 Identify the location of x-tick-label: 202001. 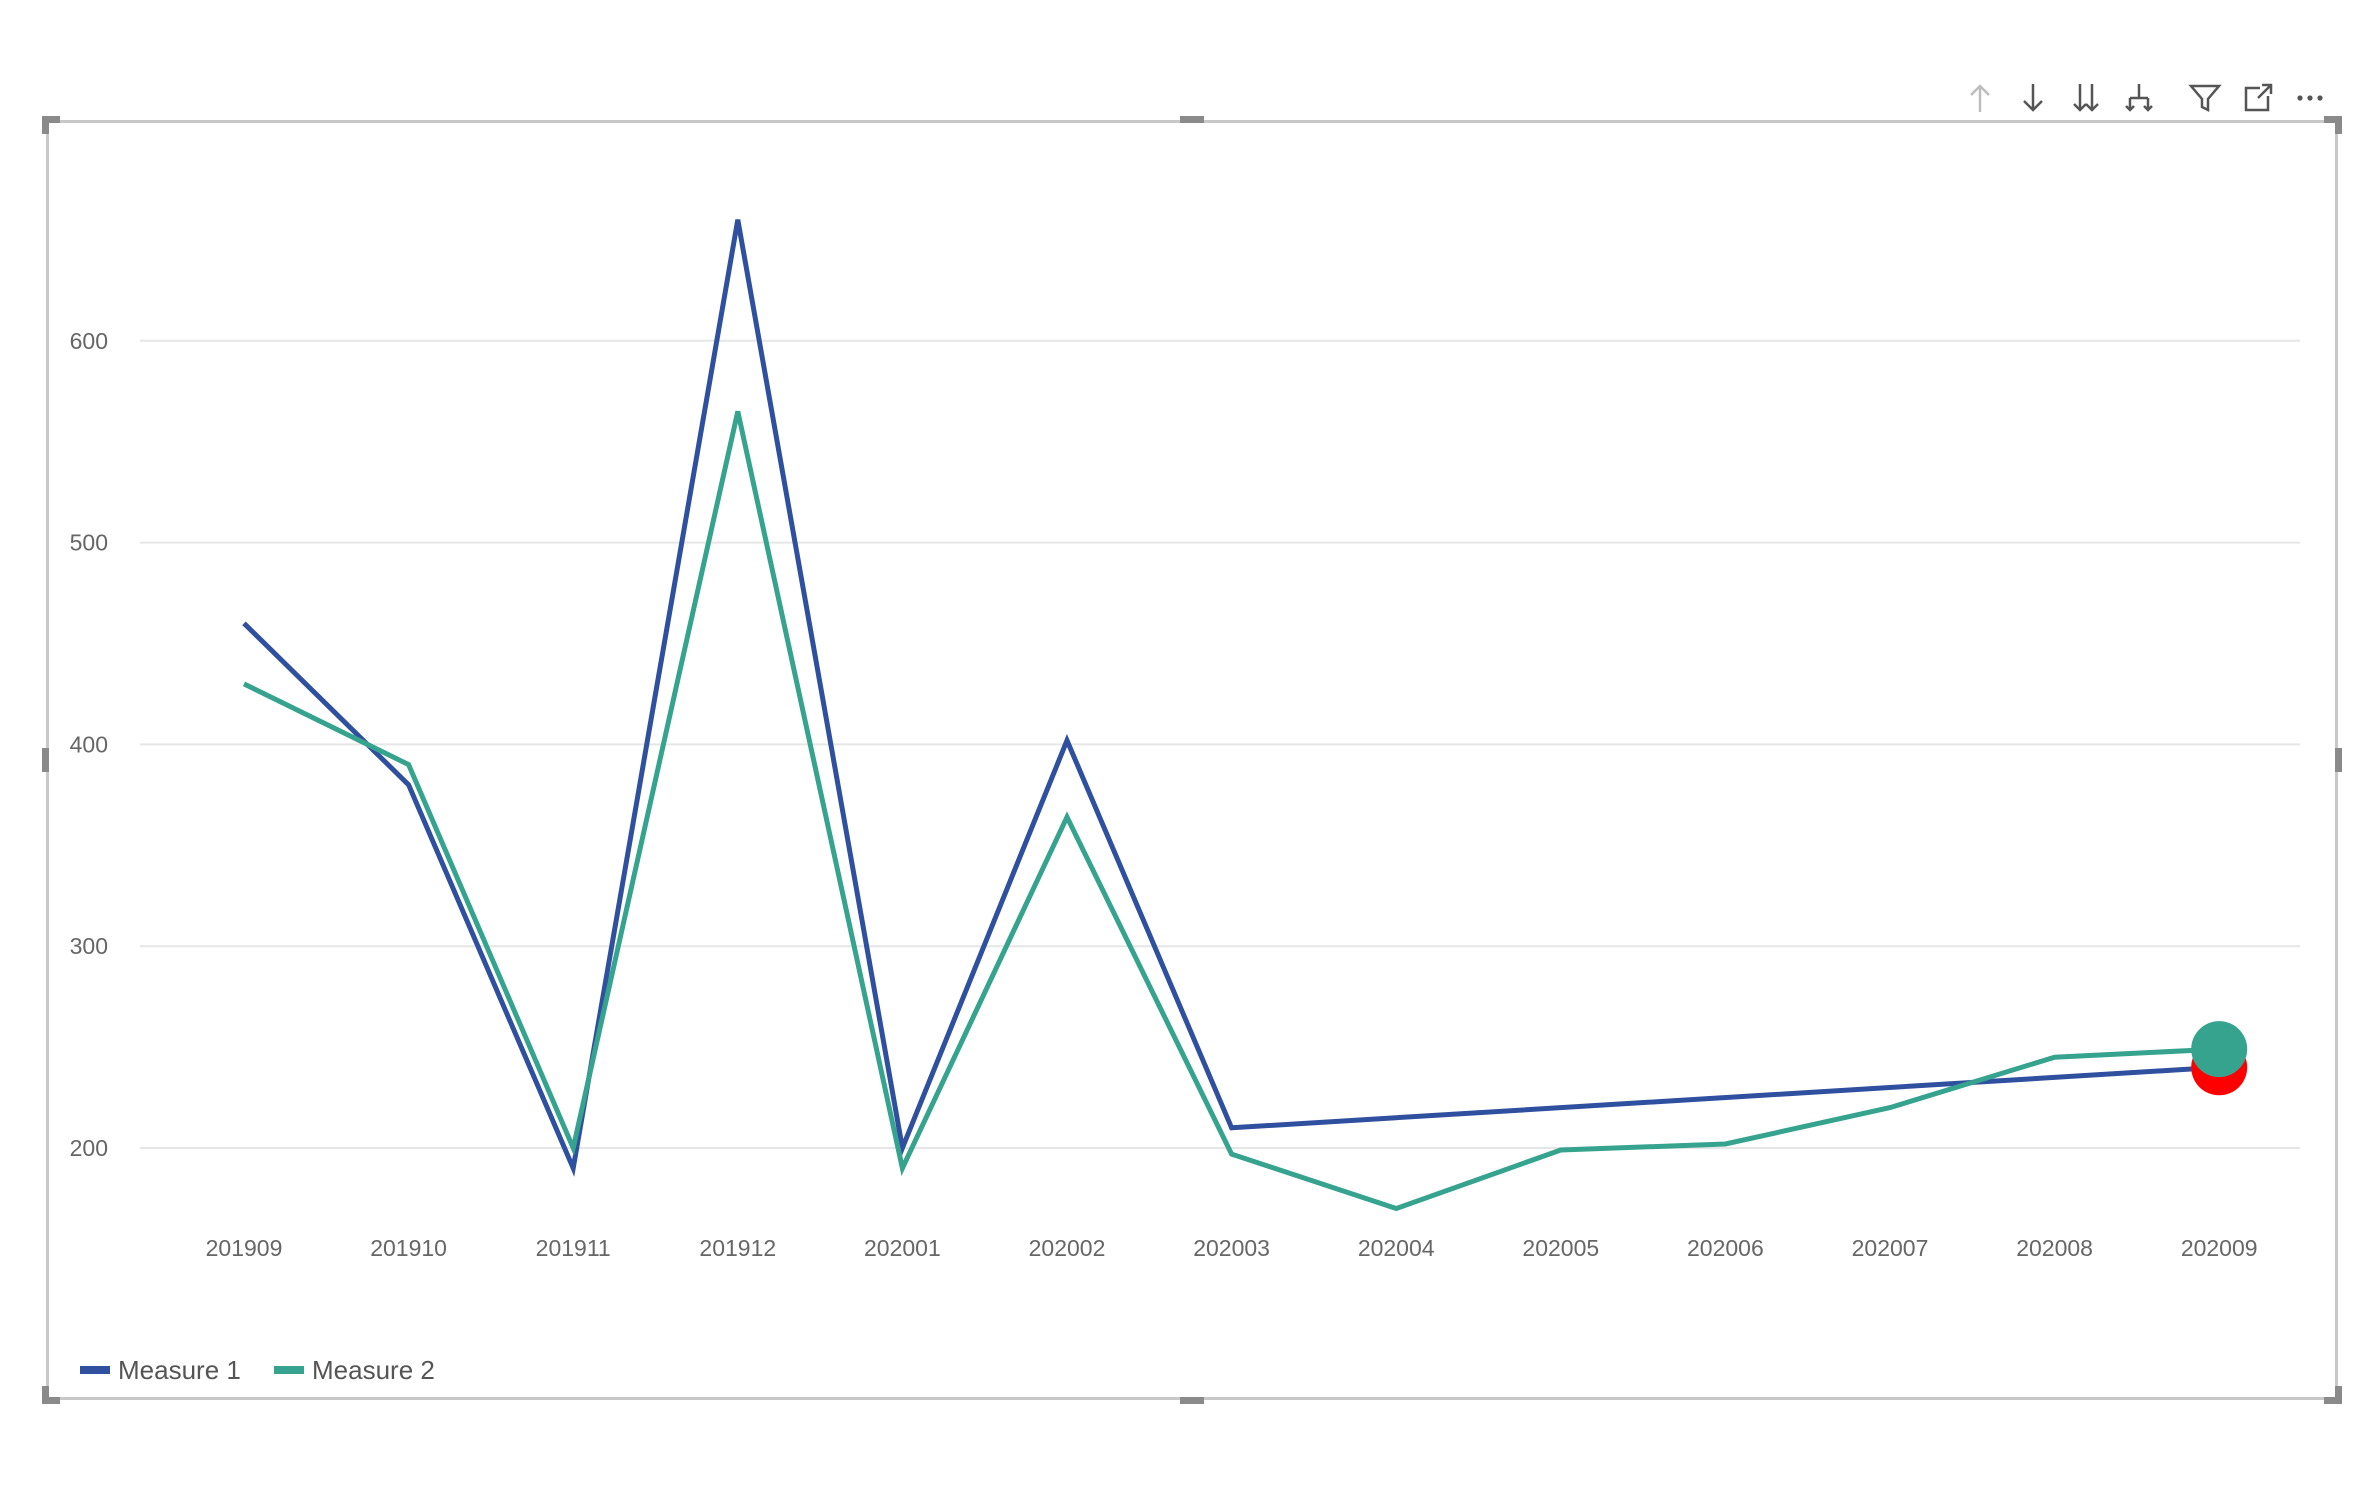
(902, 1248).